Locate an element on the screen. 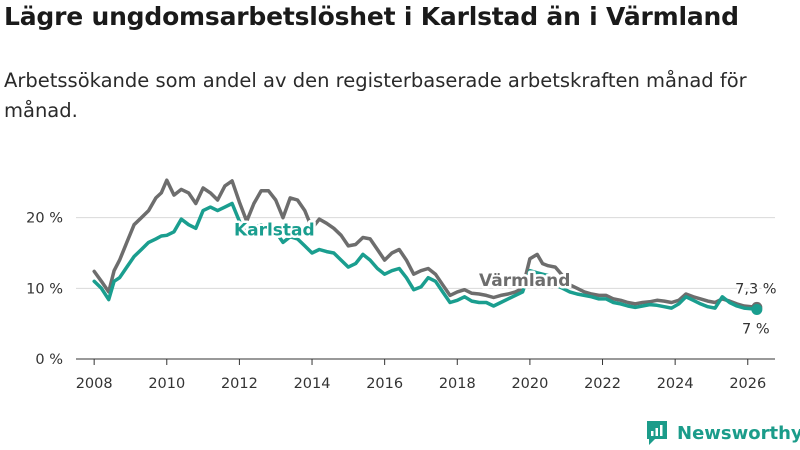 The width and height of the screenshot is (800, 450). x-tick-label: 2016 is located at coordinates (384, 384).